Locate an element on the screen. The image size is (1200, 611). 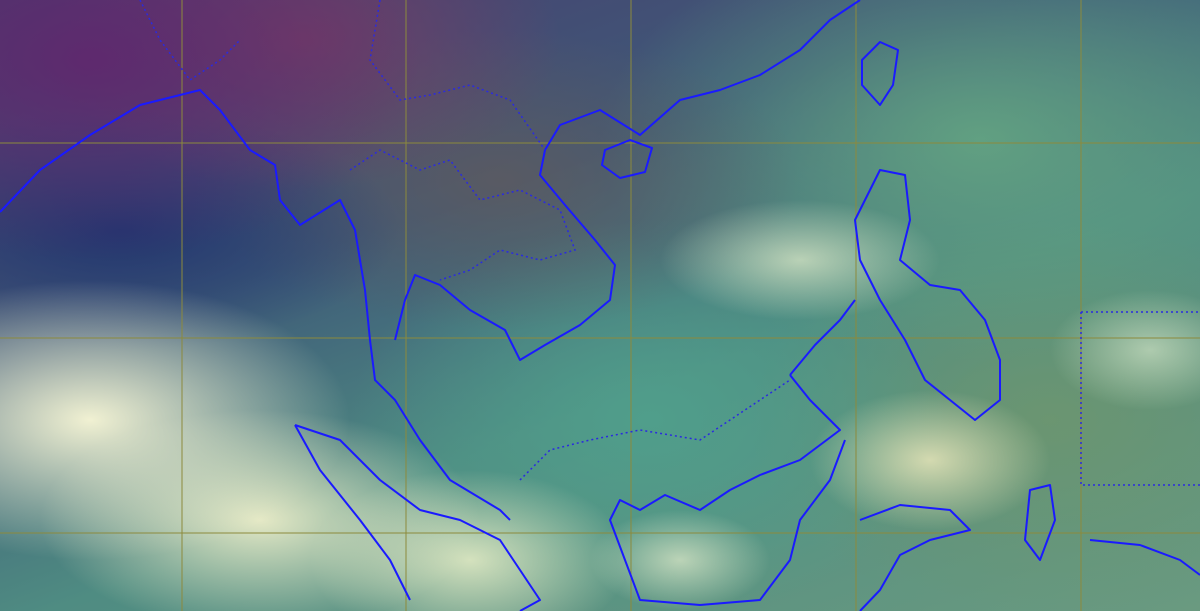
coastline-eastern-islands is located at coordinates (1112, 530).